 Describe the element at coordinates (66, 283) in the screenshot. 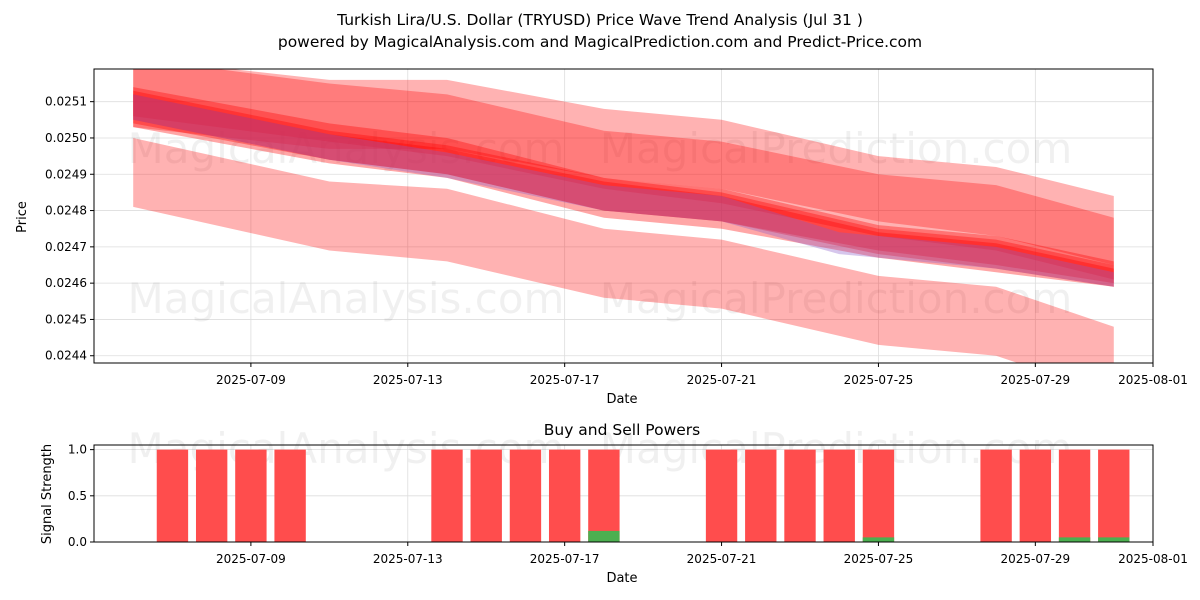

I see `price-y-tick-label: 0.0246` at that location.